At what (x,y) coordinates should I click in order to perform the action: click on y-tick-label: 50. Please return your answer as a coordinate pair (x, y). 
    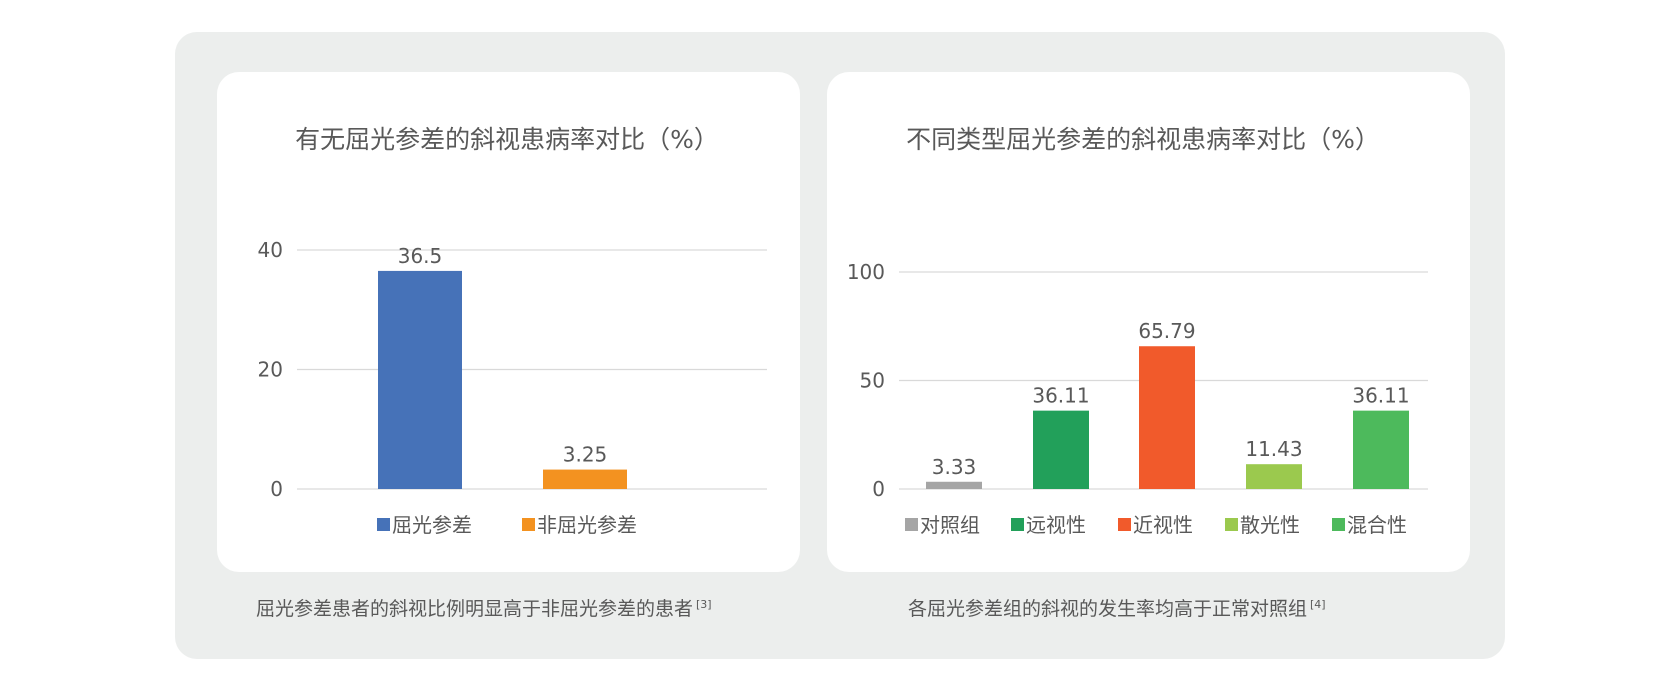
    Looking at the image, I should click on (872, 381).